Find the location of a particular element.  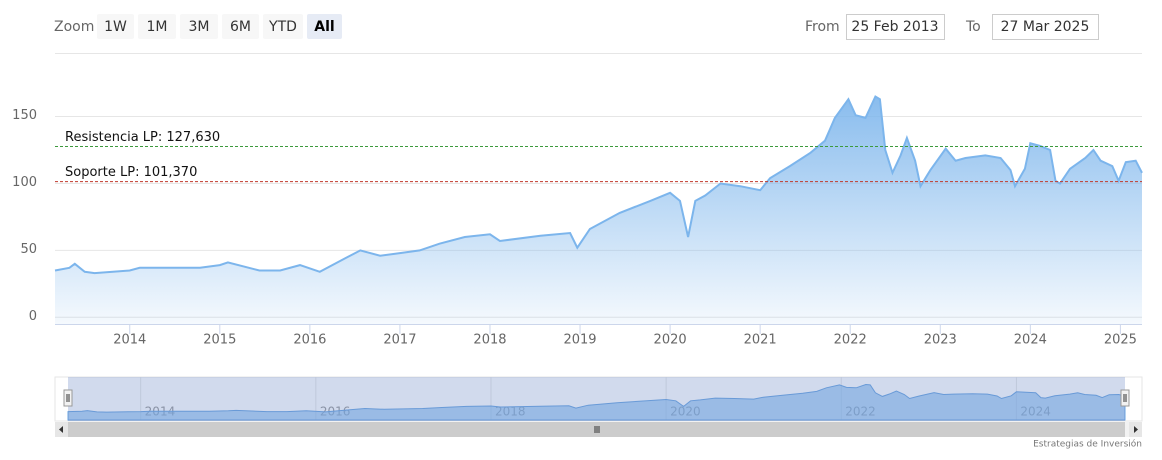

x-tick-label: 2022 is located at coordinates (850, 340).